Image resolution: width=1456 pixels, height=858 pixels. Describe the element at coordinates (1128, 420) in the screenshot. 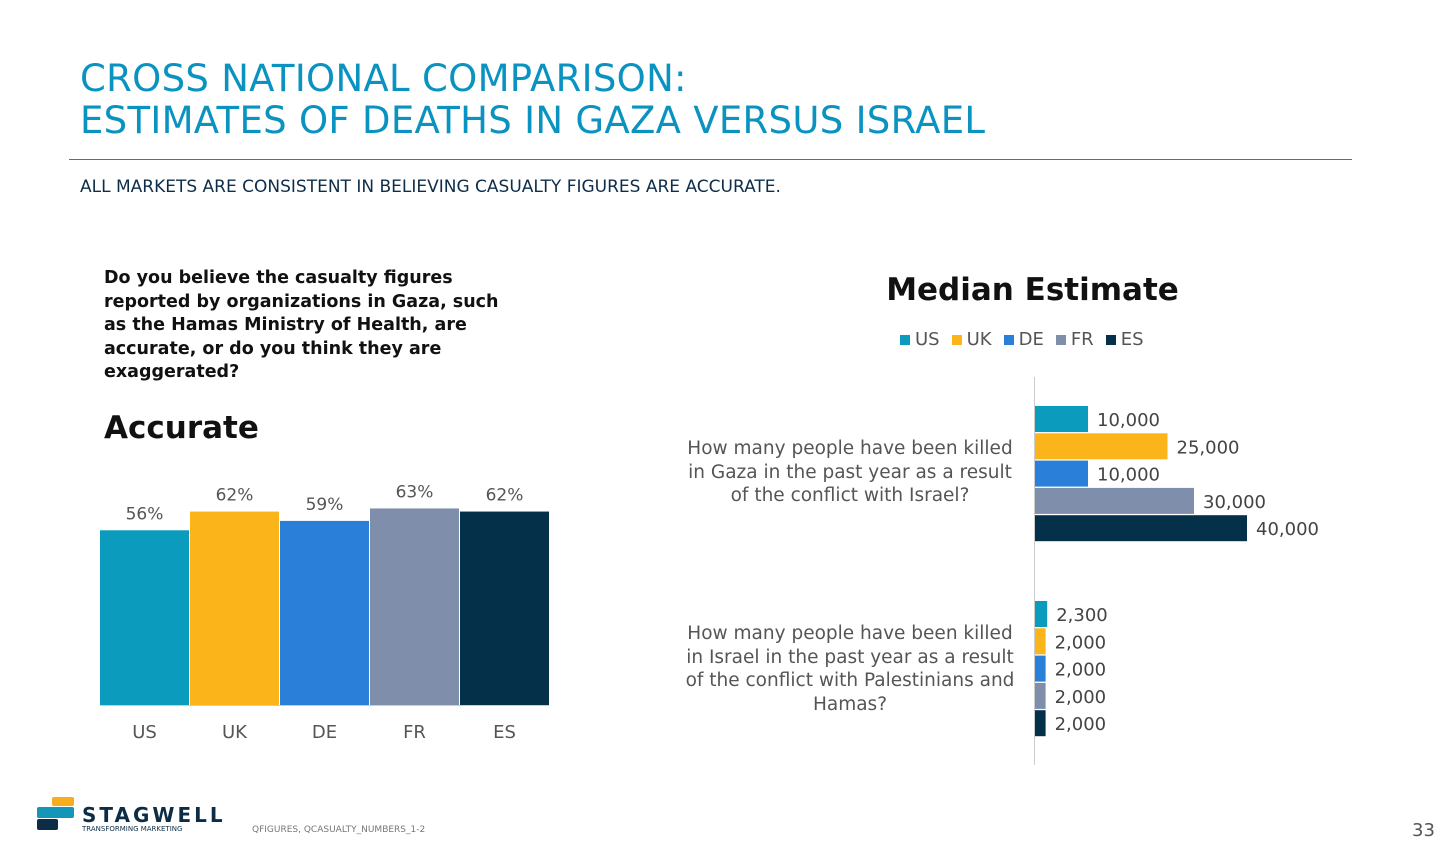

I see `hbar-label-us-0: 10,000` at that location.